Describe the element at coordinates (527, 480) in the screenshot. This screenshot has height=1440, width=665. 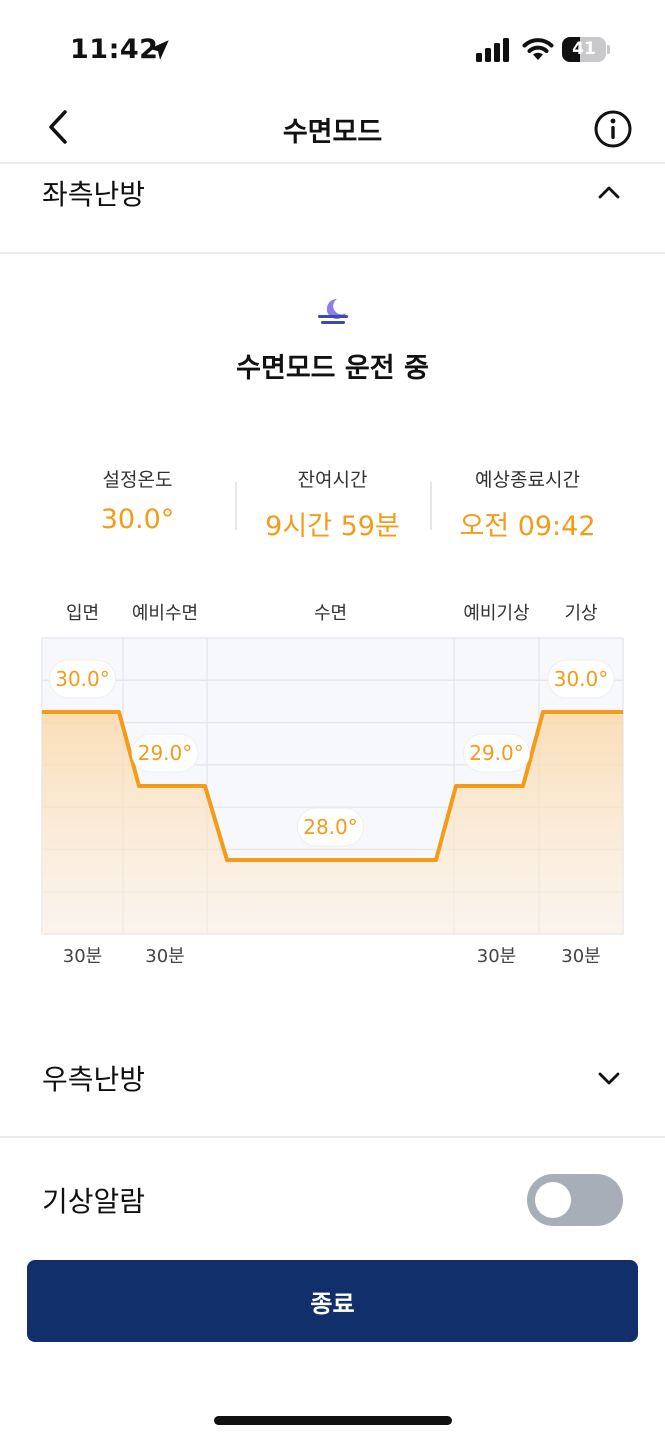
I see `info-label: 예상종료시간` at that location.